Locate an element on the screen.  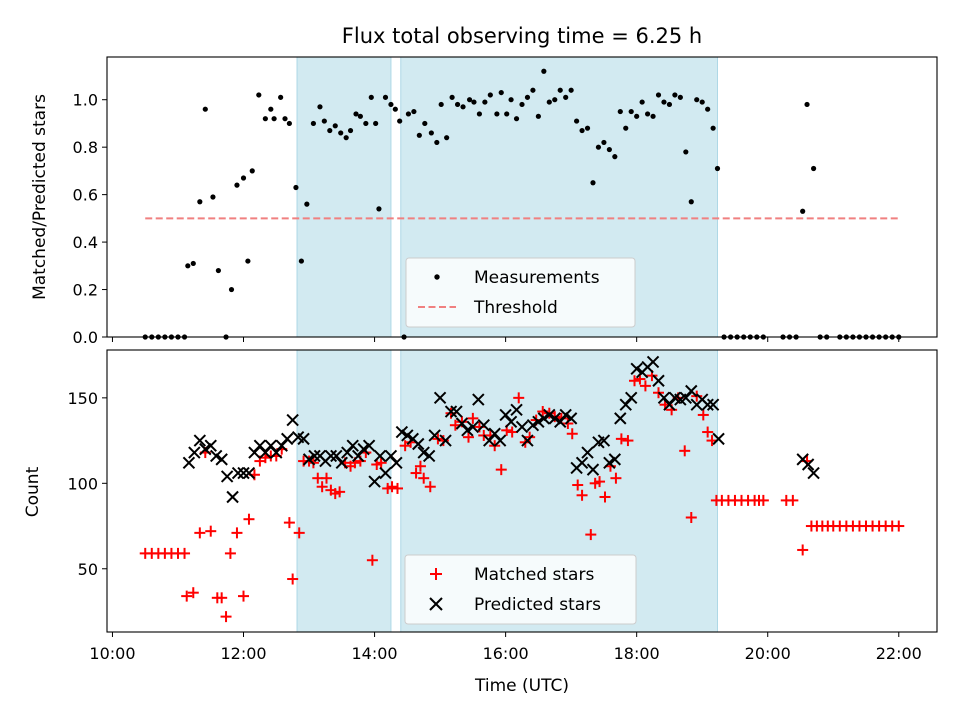
bottom-y-axis: 50 100 150 is located at coordinates (87, 484).